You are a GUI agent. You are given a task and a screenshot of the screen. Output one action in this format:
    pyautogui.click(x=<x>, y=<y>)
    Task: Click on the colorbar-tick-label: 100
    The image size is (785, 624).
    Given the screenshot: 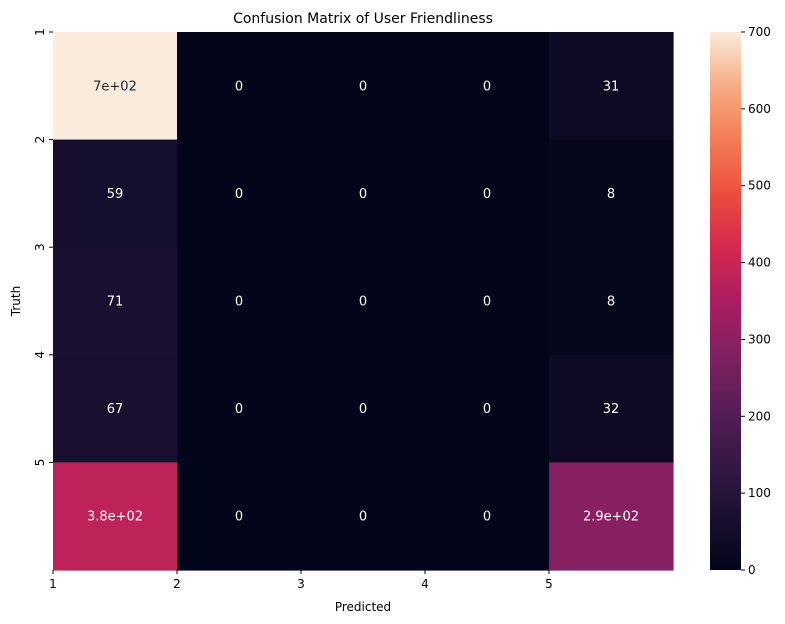 What is the action you would take?
    pyautogui.click(x=759, y=493)
    